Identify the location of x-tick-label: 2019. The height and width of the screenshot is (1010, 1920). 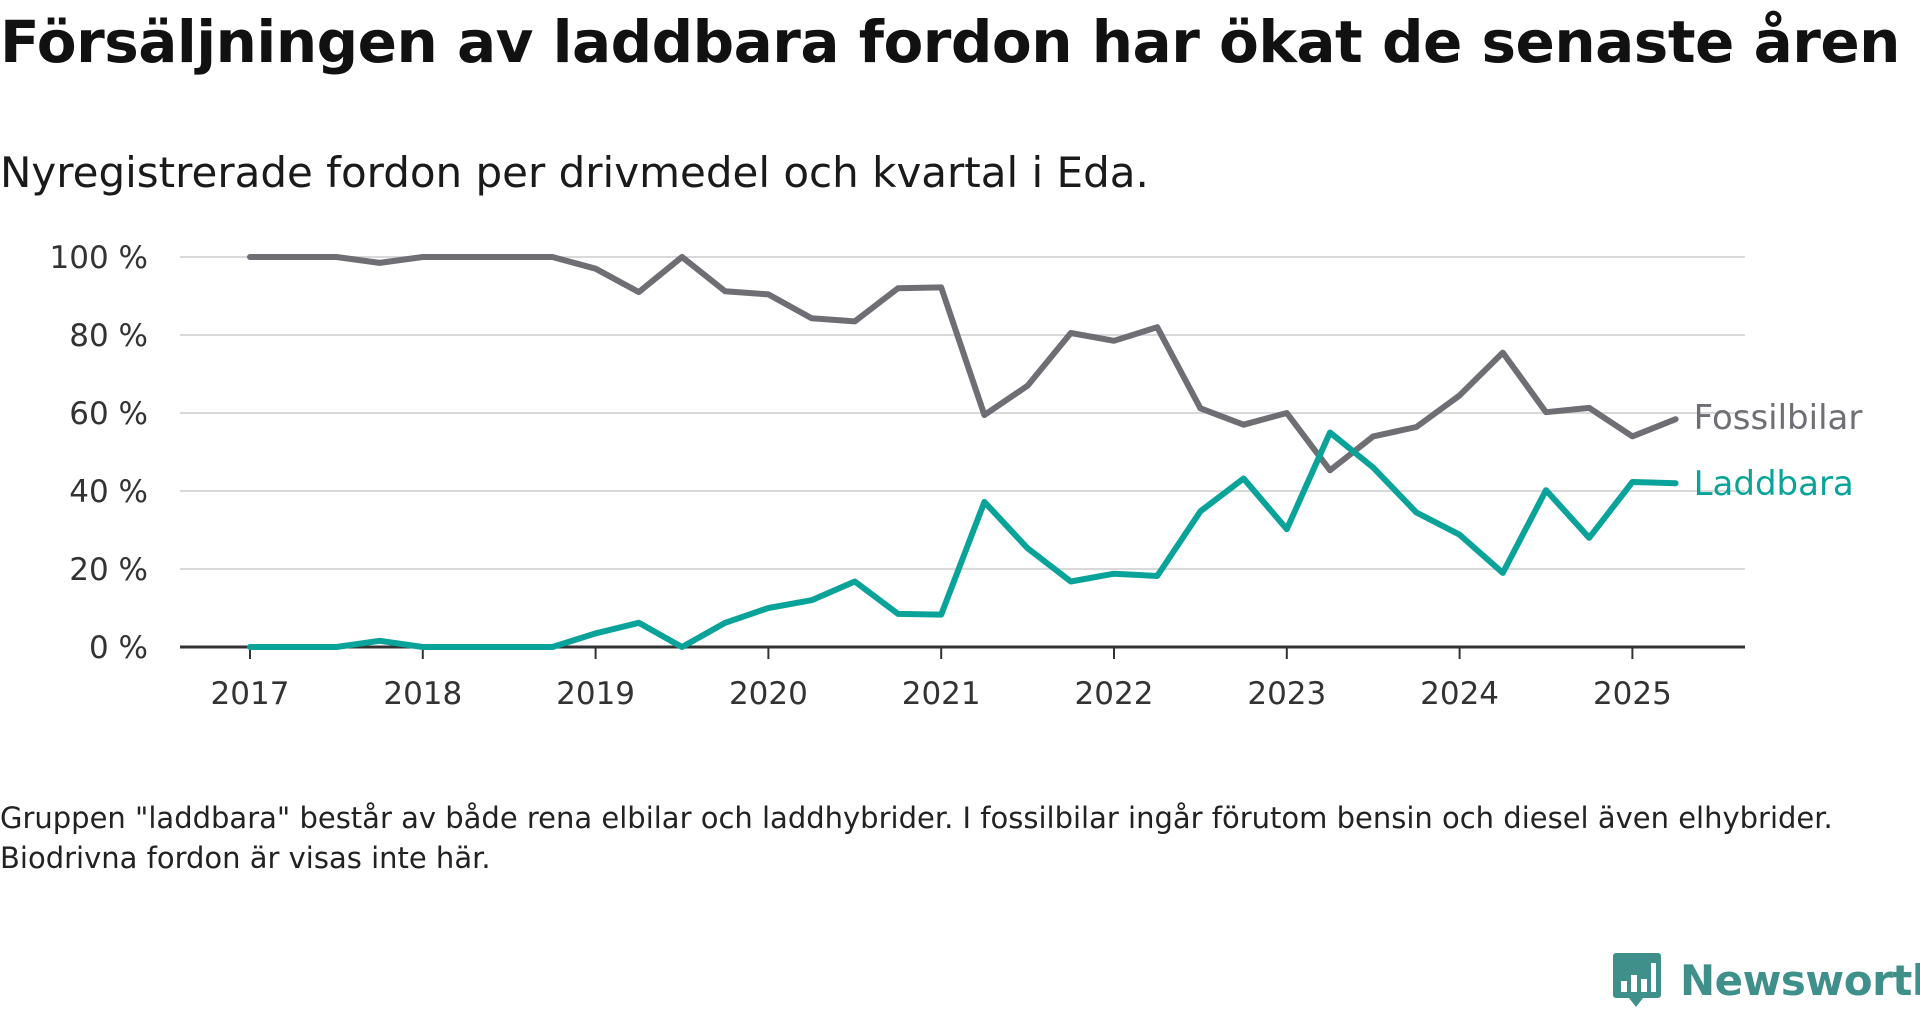
(595, 694).